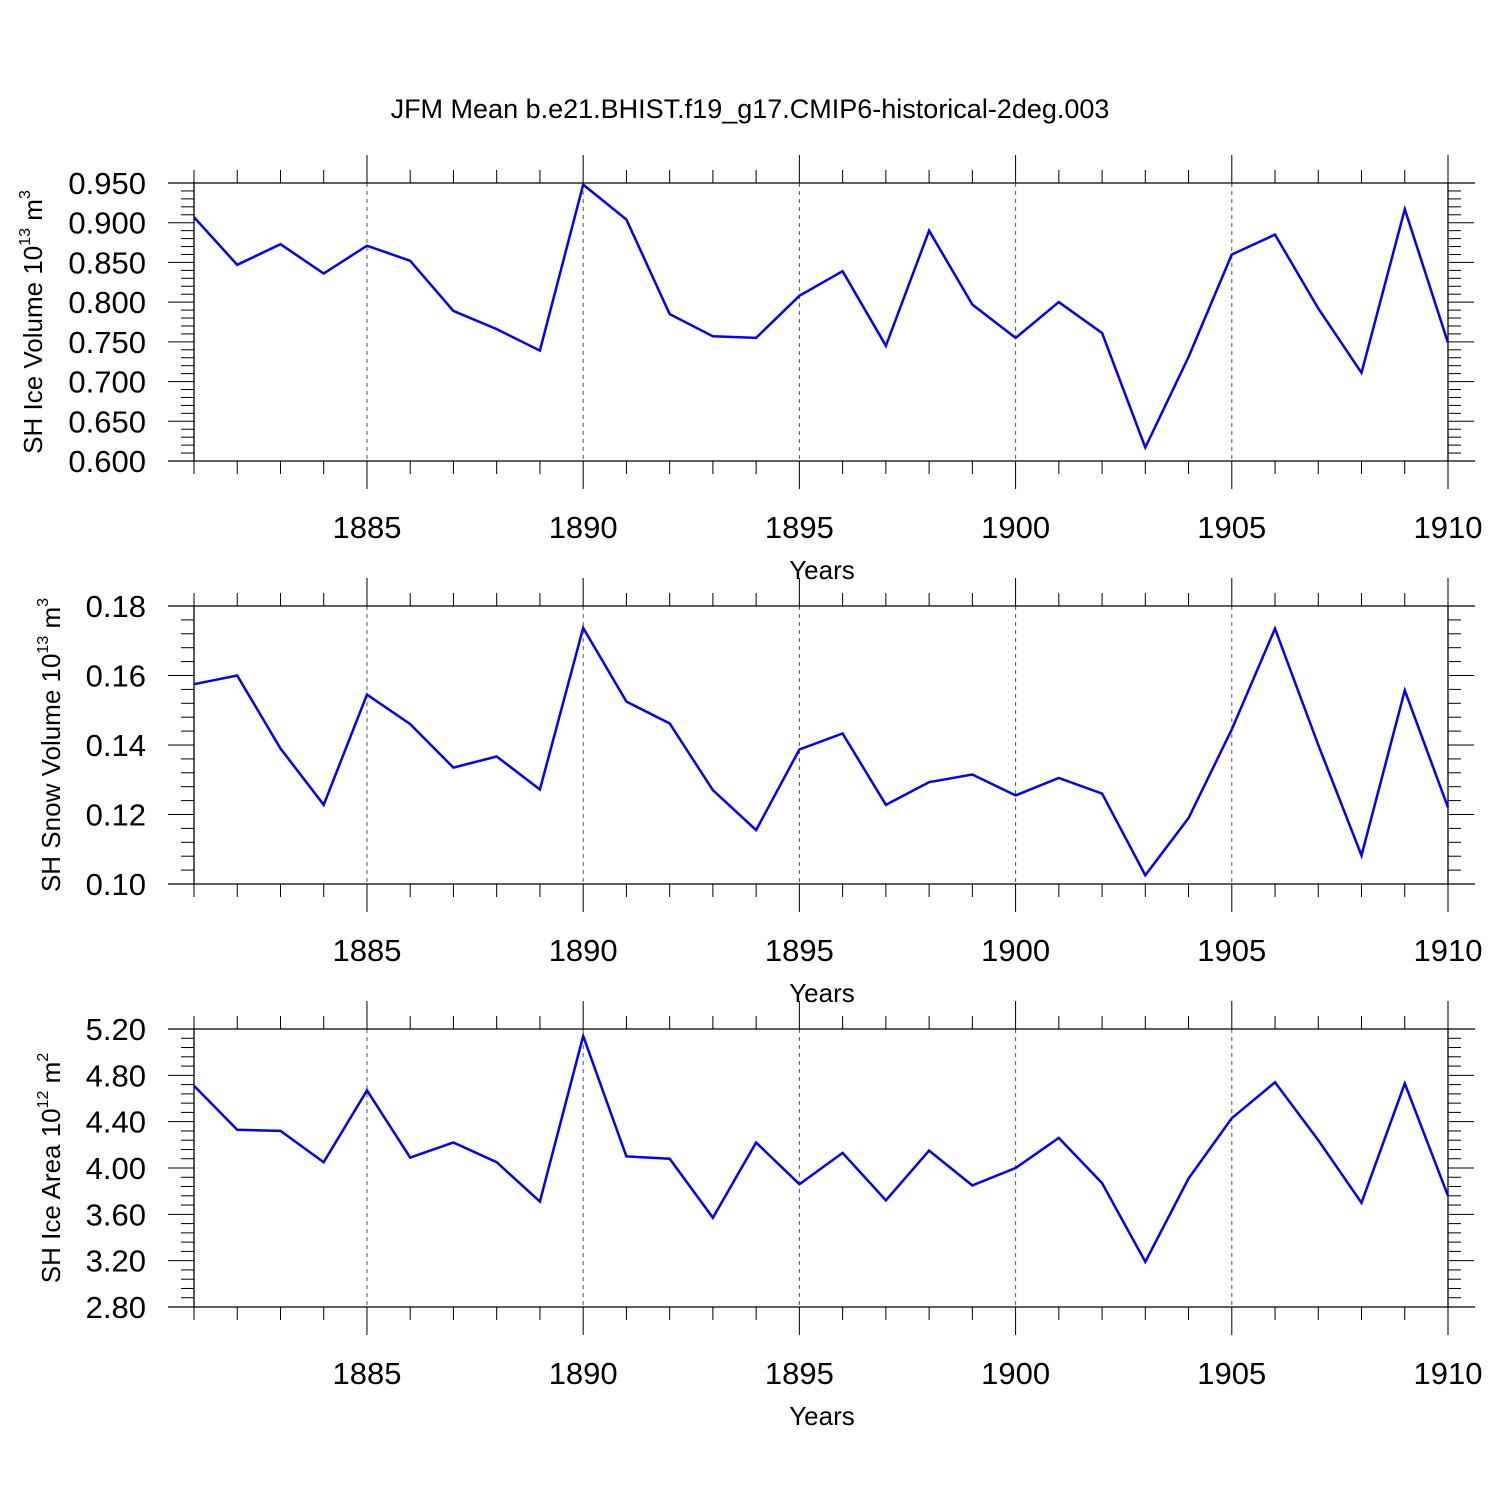 This screenshot has width=1500, height=1500. Describe the element at coordinates (107, 421) in the screenshot. I see `y-tick-label: 0.650` at that location.